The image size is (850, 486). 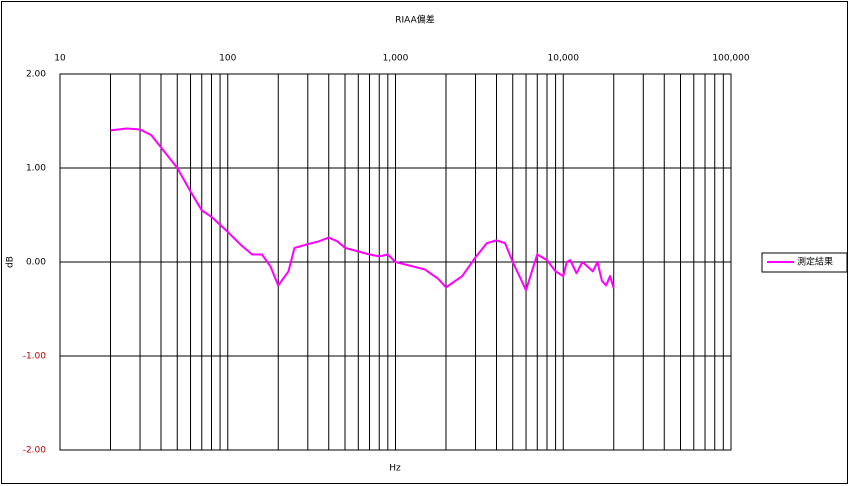 I want to click on legend-label: 測定結果, so click(x=815, y=262).